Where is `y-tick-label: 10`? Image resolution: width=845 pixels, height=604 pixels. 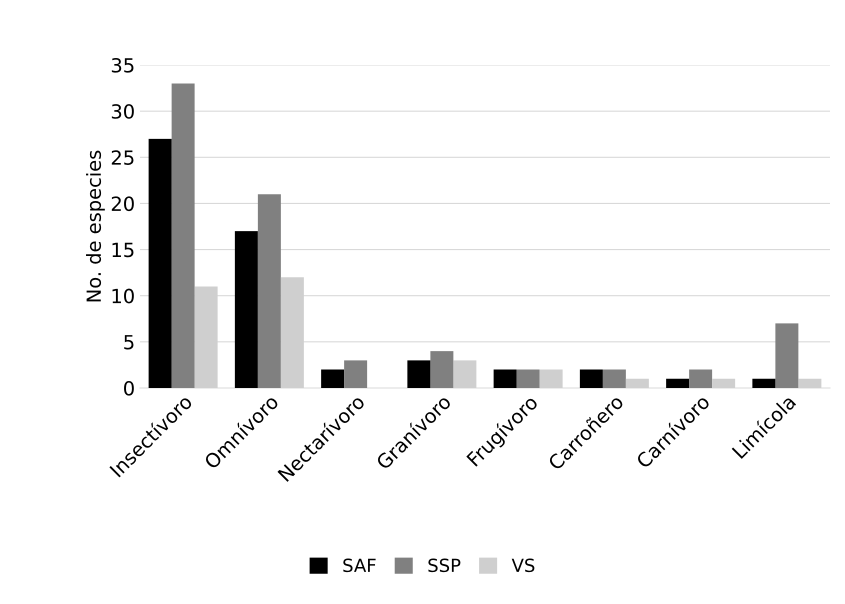 y-tick-label: 10 is located at coordinates (123, 296).